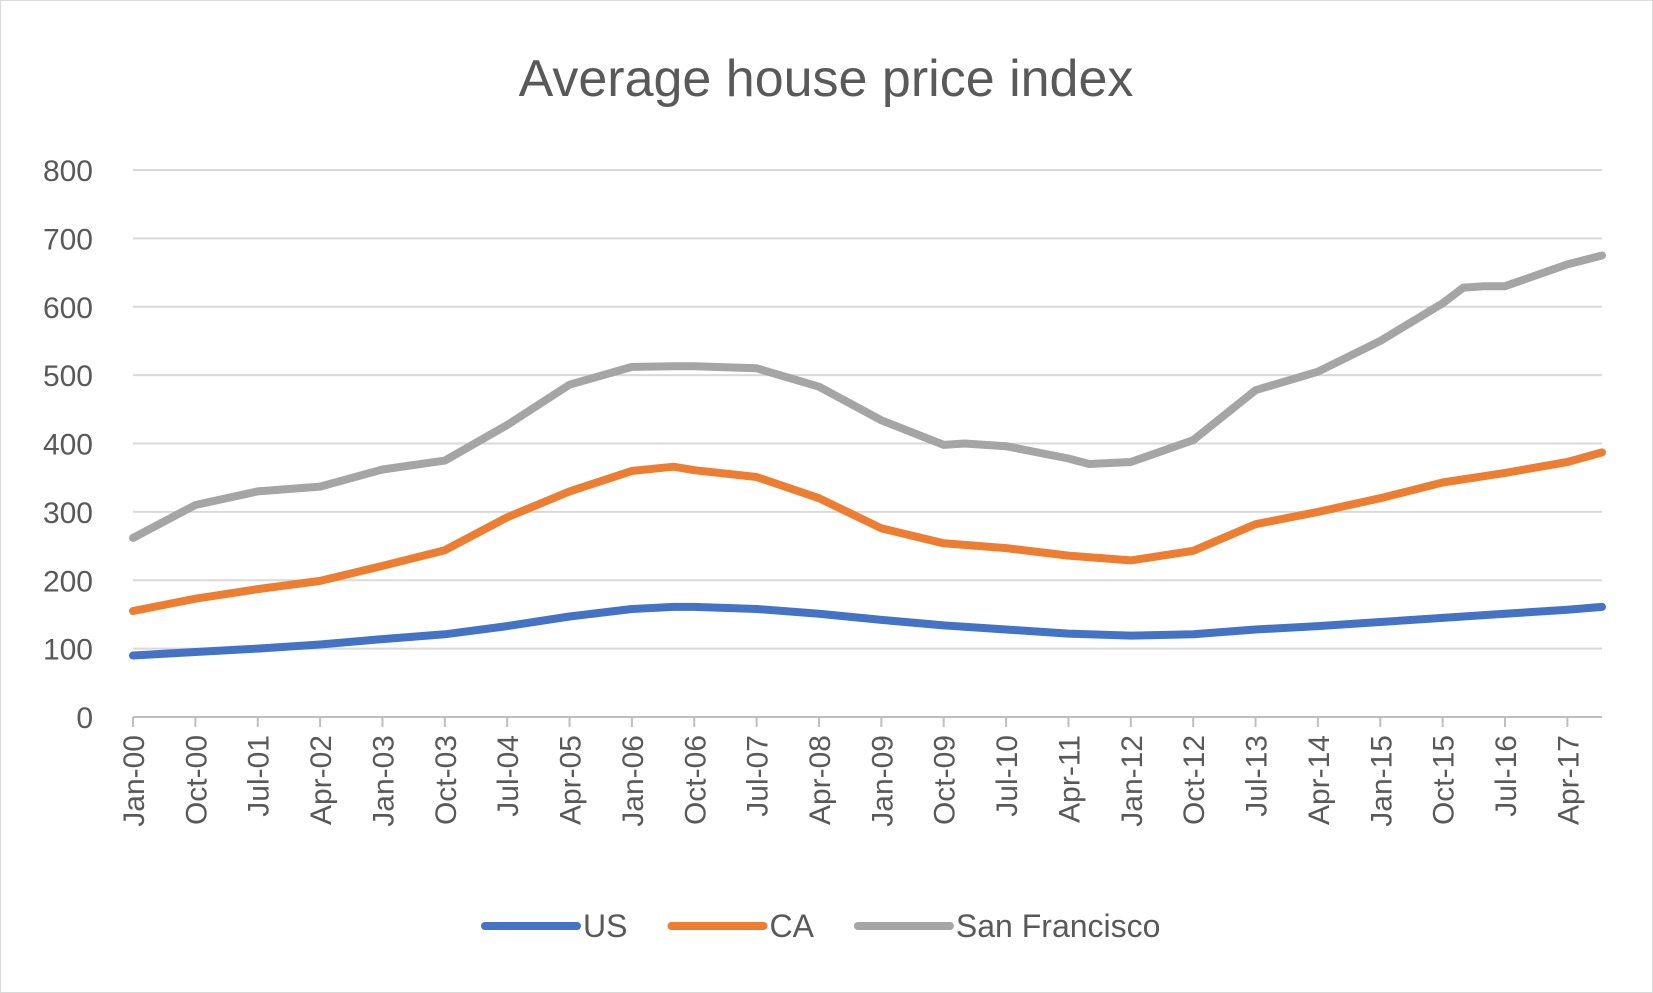 The image size is (1653, 993). What do you see at coordinates (1568, 780) in the screenshot?
I see `x-tick-label: Apr-17` at bounding box center [1568, 780].